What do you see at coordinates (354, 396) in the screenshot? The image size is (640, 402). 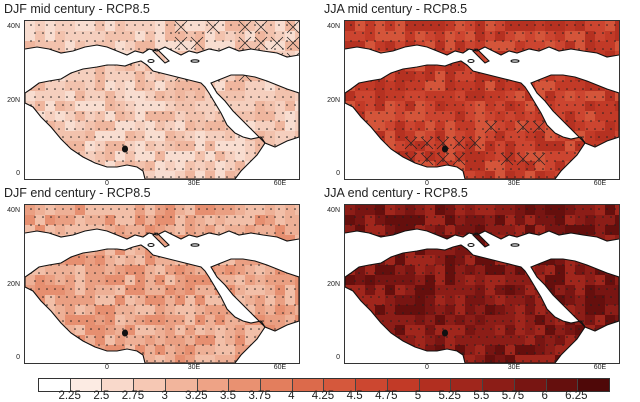 I see `colorbar-tick-label: 4.5` at bounding box center [354, 396].